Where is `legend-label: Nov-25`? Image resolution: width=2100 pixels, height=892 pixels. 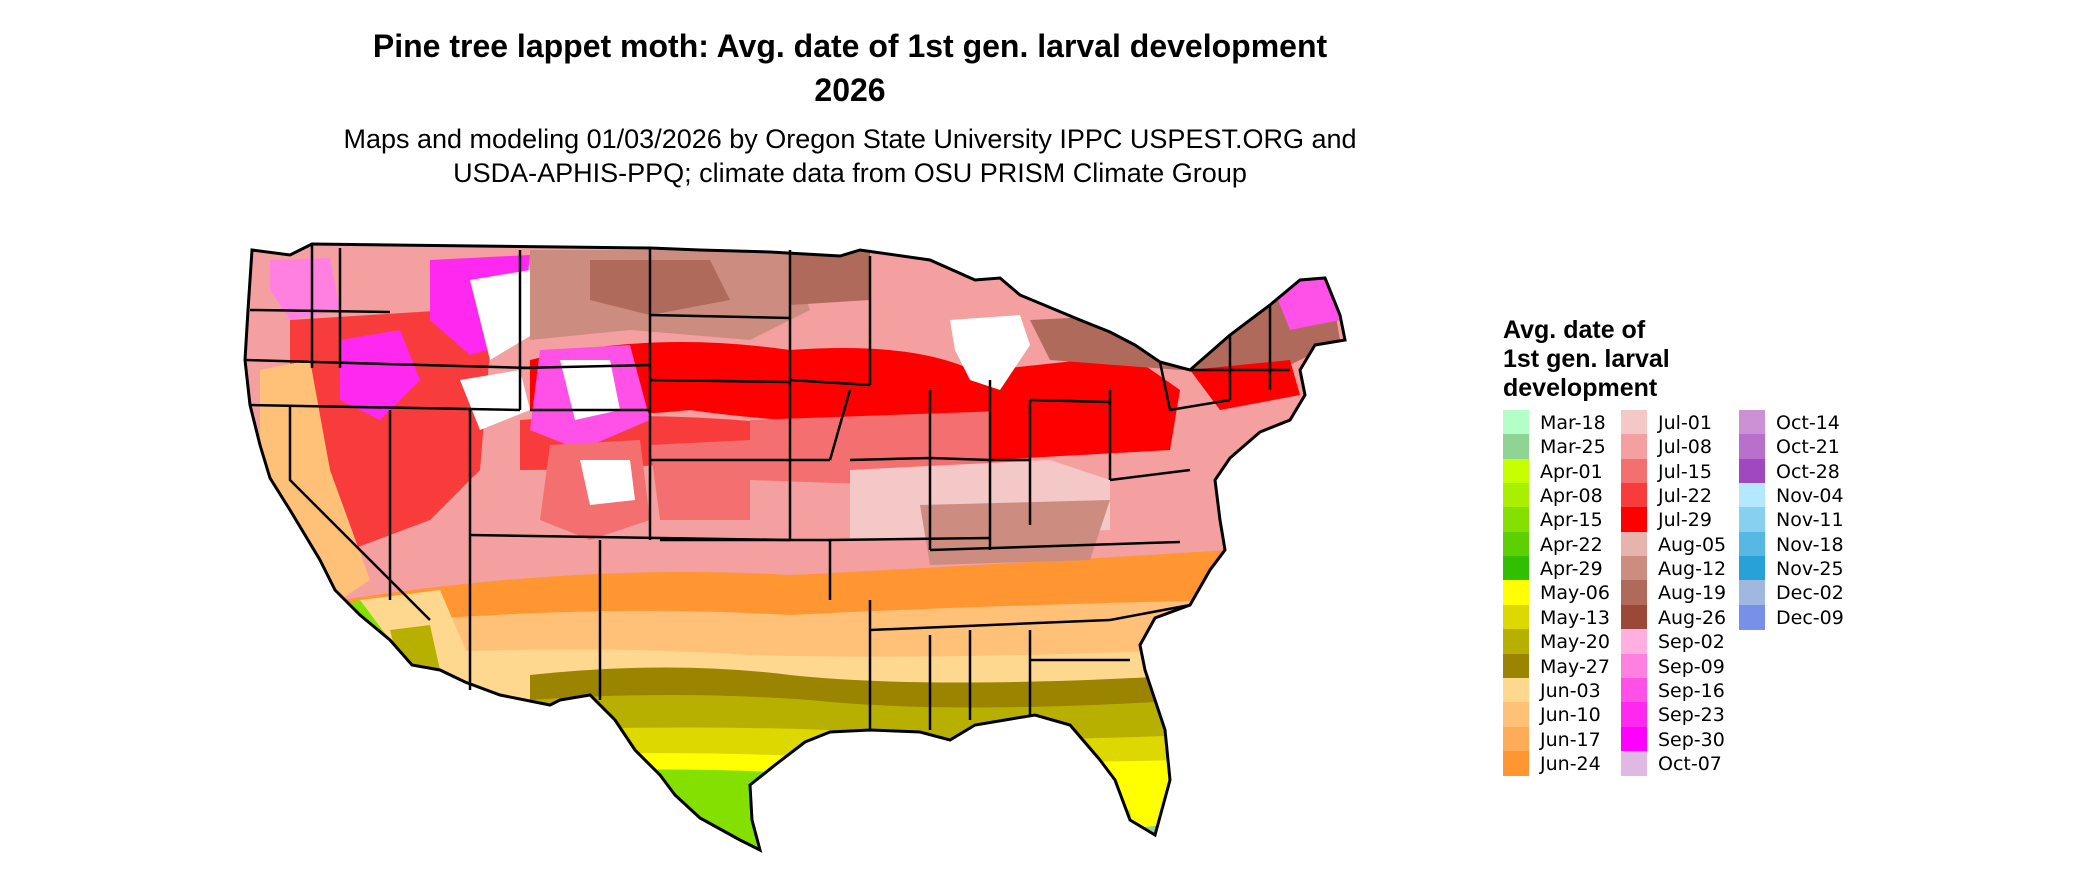 legend-label: Nov-25 is located at coordinates (1810, 569).